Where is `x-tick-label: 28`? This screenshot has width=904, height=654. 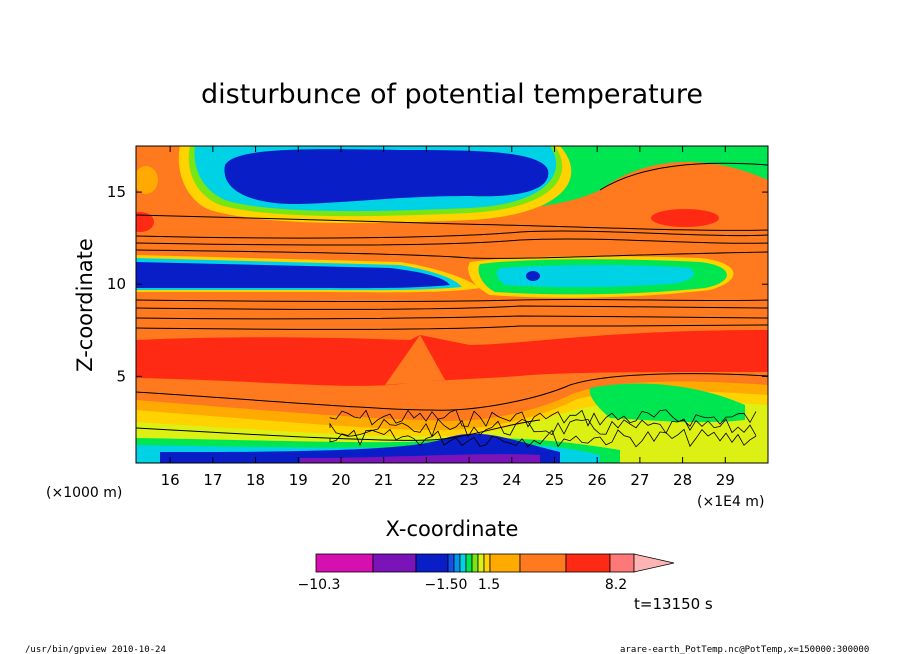 x-tick-label: 28 is located at coordinates (682, 480).